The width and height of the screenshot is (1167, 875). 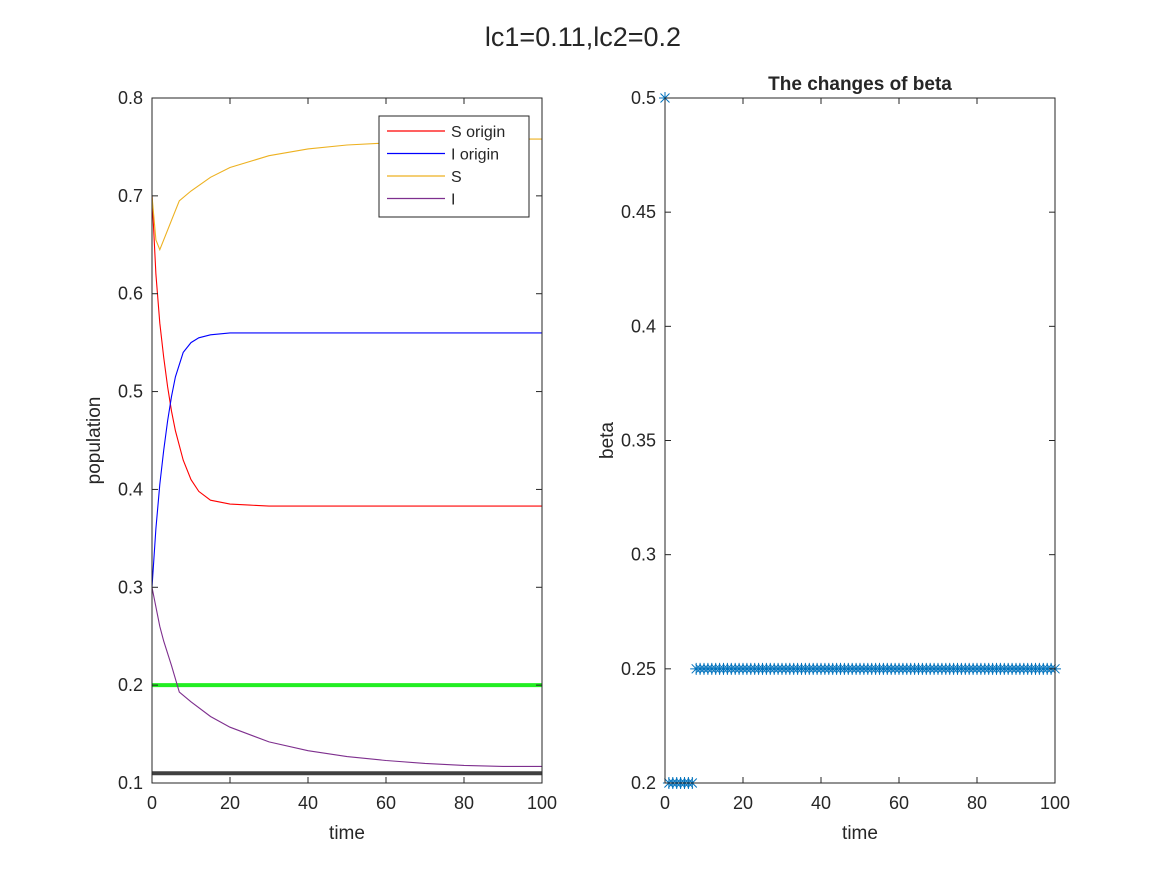 I want to click on series-line-i, so click(x=347, y=677).